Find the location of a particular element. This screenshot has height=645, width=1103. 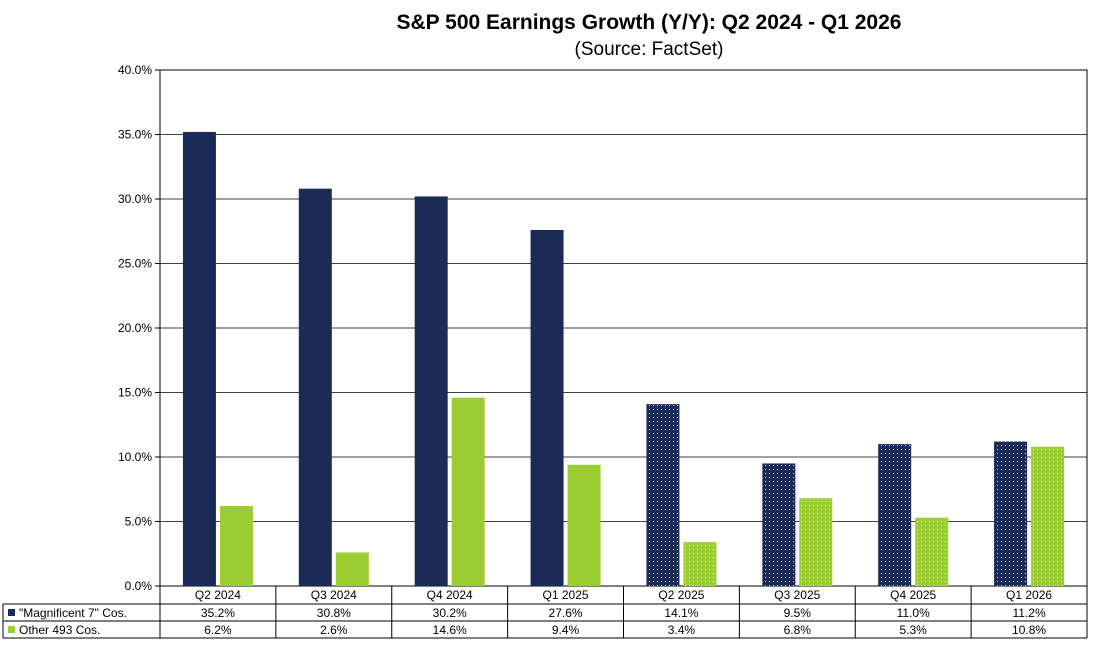

legend-label: Other 493 Cos. is located at coordinates (59, 630).